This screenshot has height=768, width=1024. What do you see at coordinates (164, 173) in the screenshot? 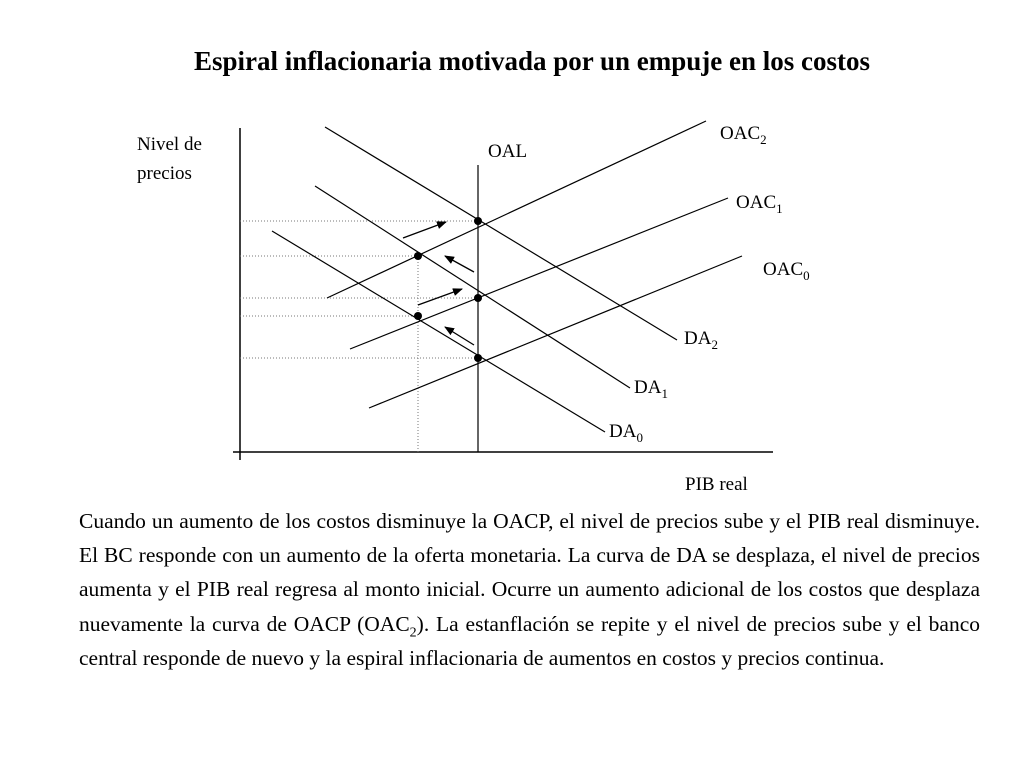
I see `y-axis-label-line2: precios` at bounding box center [164, 173].